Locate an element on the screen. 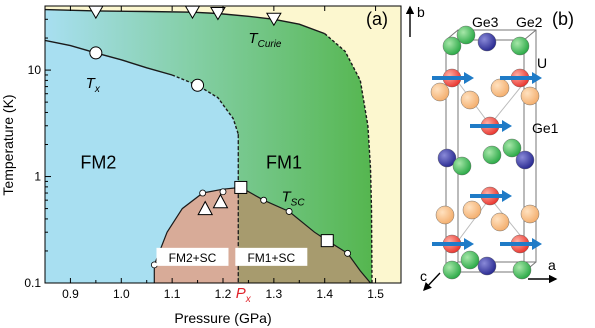 The image size is (595, 328). region-label: FM1+SC is located at coordinates (271, 258).